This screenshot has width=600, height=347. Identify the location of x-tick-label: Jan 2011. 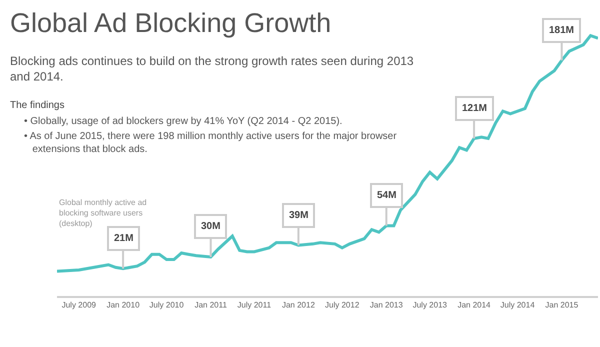
(211, 305).